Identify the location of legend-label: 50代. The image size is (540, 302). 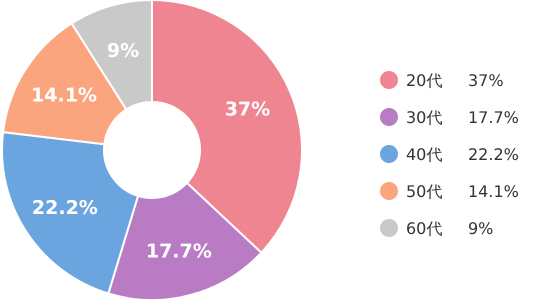
(424, 191).